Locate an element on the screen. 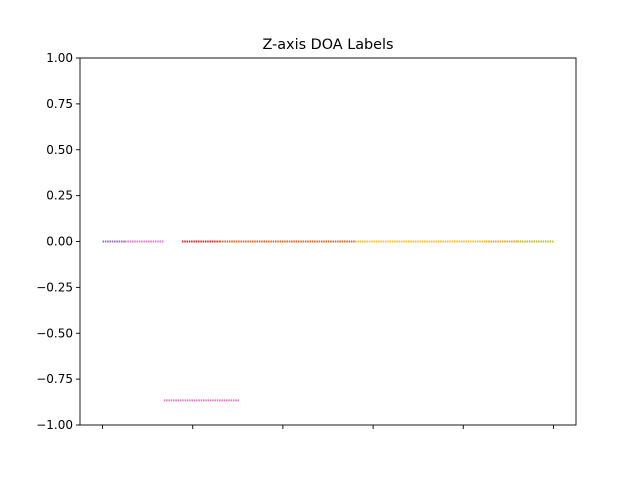  y-tick-label-0: 1.00 is located at coordinates (59, 58).